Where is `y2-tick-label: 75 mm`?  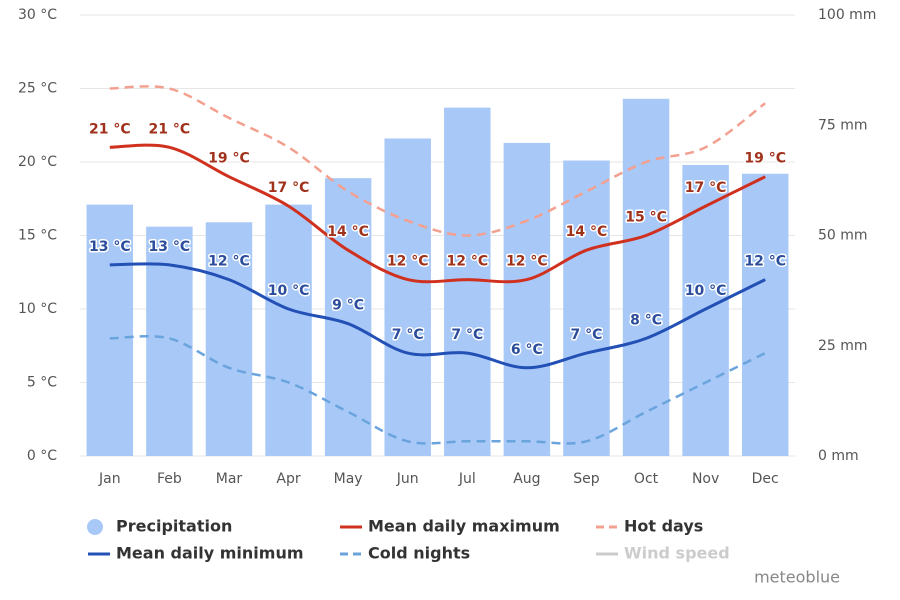
y2-tick-label: 75 mm is located at coordinates (843, 125).